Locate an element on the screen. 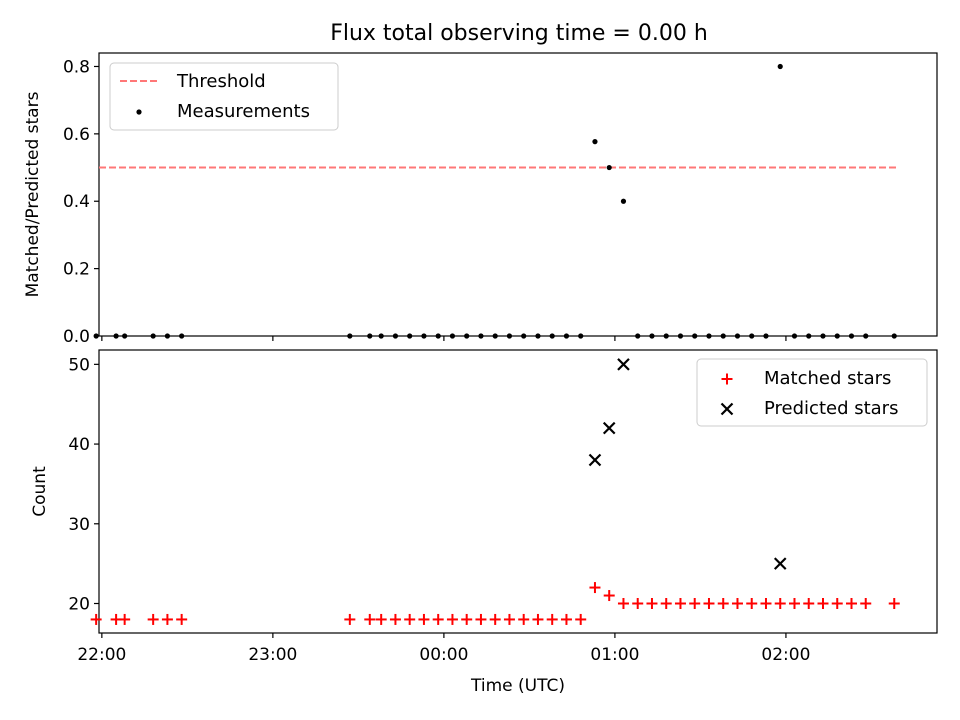 This screenshot has width=960, height=720. top-ytick-label-4: 0.8 is located at coordinates (76, 67).